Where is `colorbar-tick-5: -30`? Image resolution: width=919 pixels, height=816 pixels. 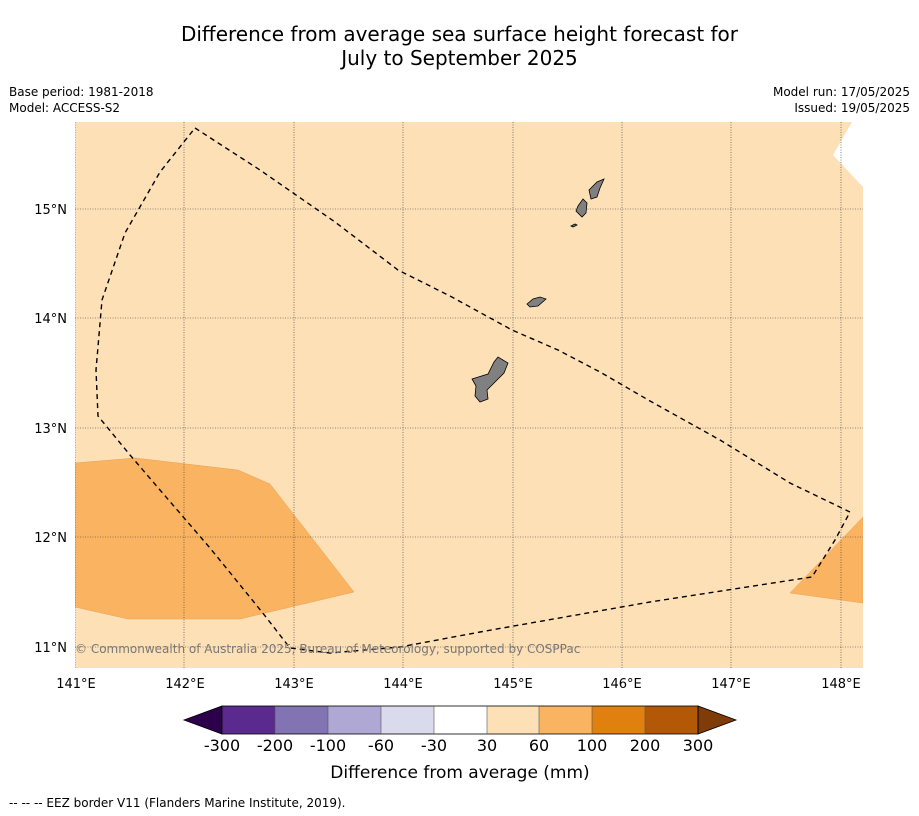
colorbar-tick-5: -30 is located at coordinates (434, 745).